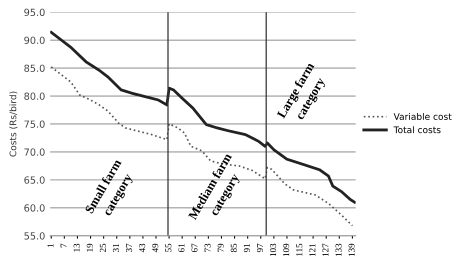  I want to click on y-tick-label: 90.0, so click(34, 40).